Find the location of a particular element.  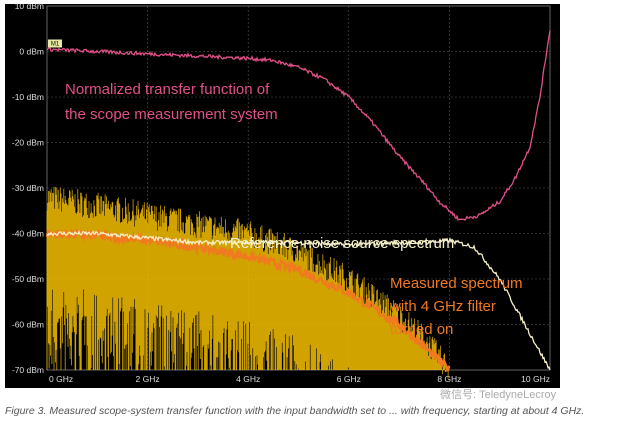

marker-m1-label: M1 is located at coordinates (55, 45).